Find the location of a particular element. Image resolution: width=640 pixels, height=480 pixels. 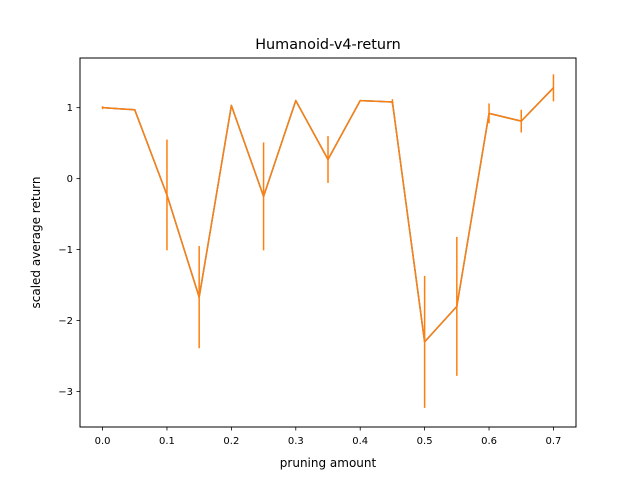

y-tick-label: 1 is located at coordinates (70, 108).